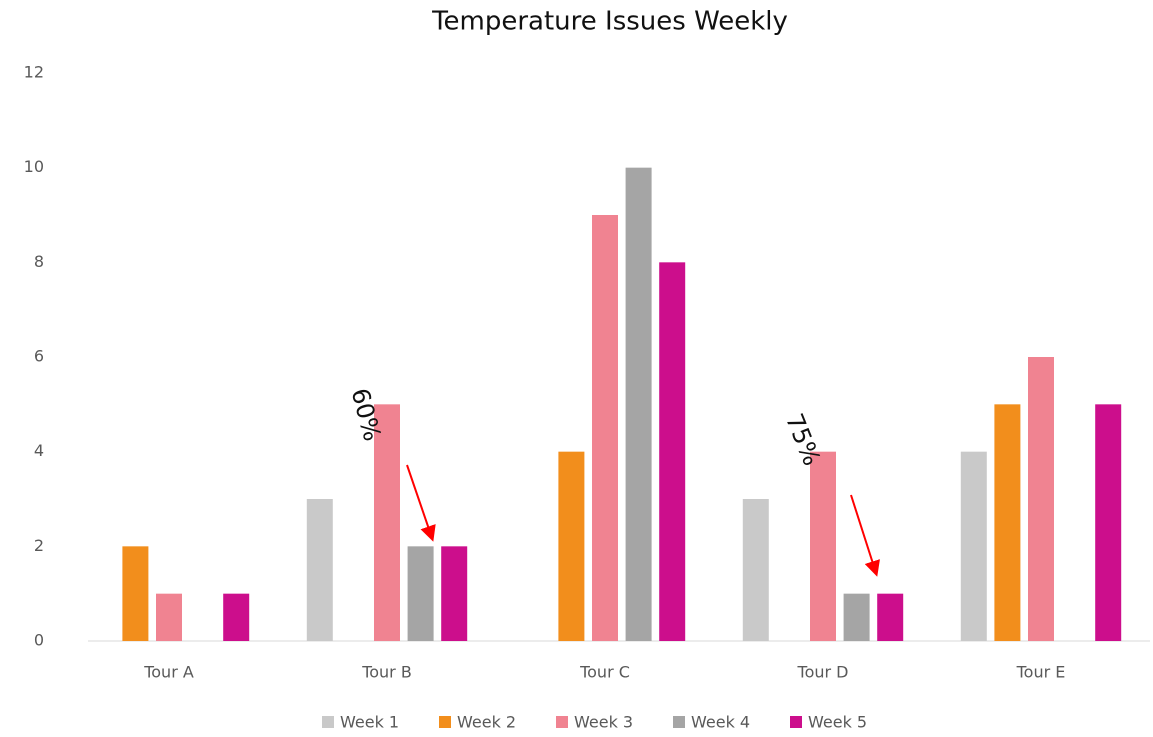 This screenshot has width=1153, height=737. I want to click on legend-label: Week 5, so click(837, 722).